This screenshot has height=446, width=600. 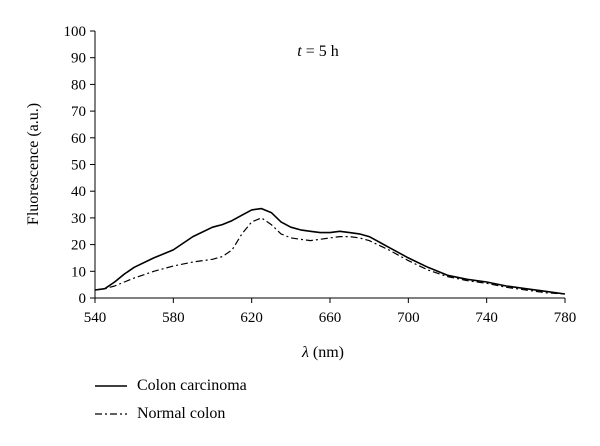 What do you see at coordinates (111, 414) in the screenshot?
I see `dash-dot-line-swatch` at bounding box center [111, 414].